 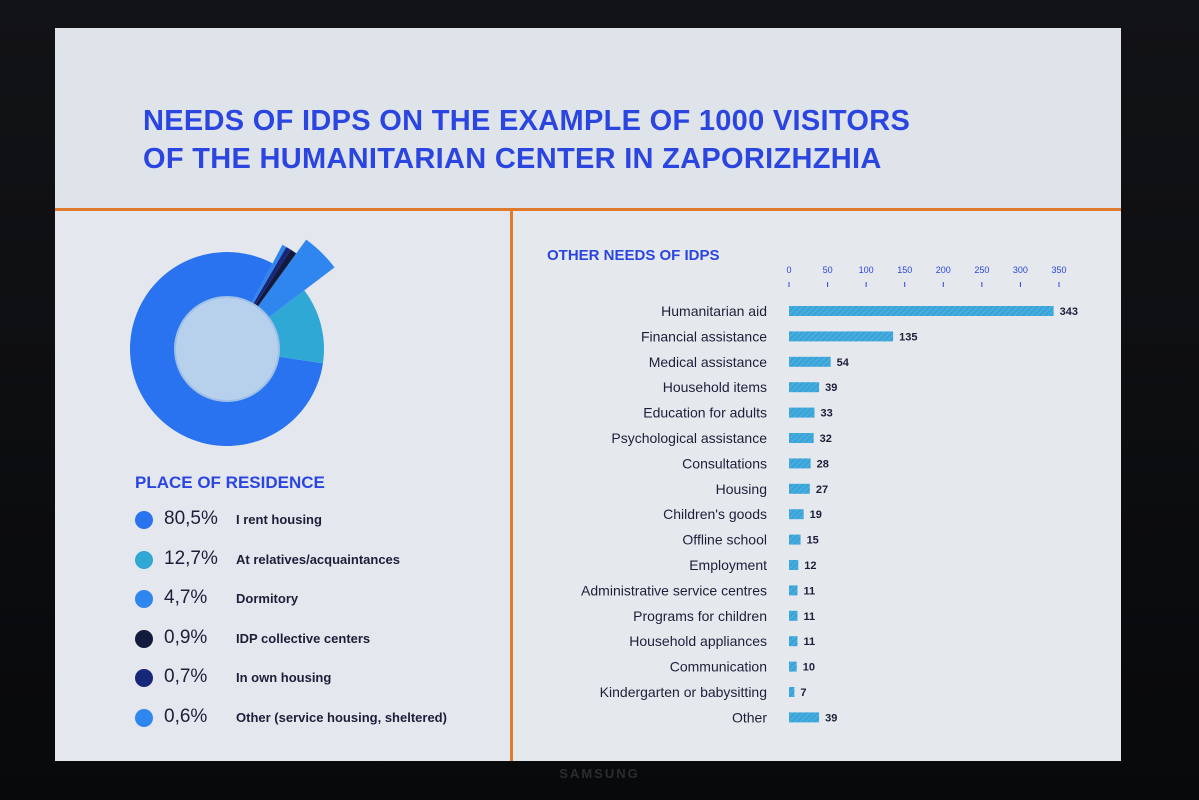 I want to click on bar-value-label: 19, so click(x=816, y=515).